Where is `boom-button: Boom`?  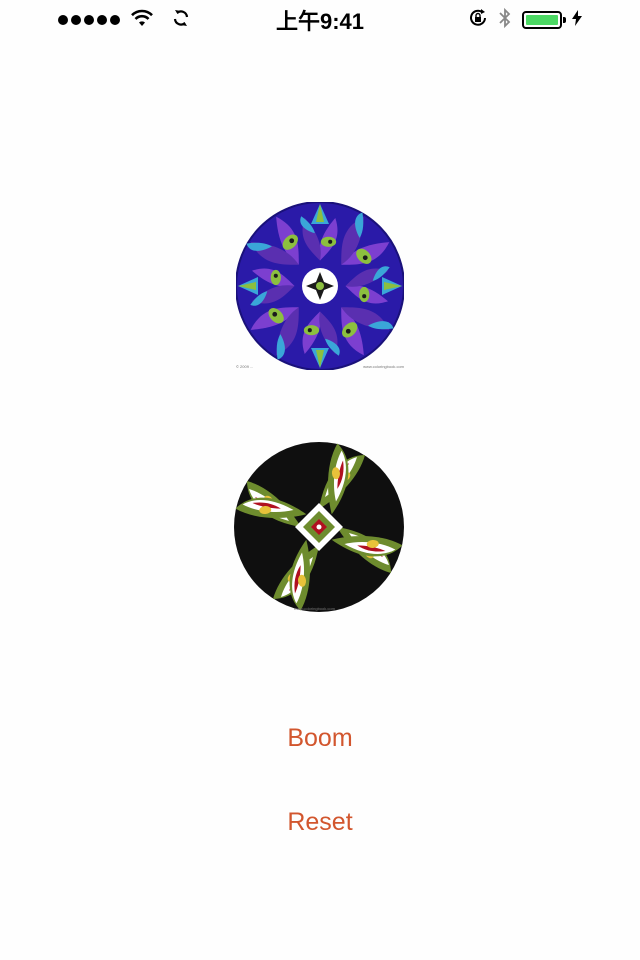 boom-button: Boom is located at coordinates (320, 738).